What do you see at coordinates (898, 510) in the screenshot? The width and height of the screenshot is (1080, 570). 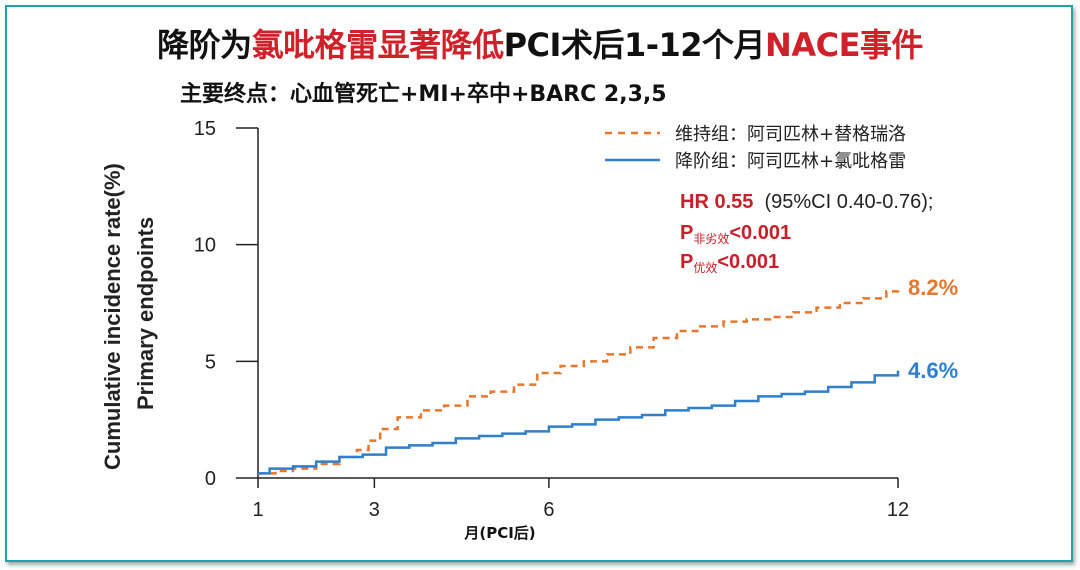 I see `x-tick-label: 12` at bounding box center [898, 510].